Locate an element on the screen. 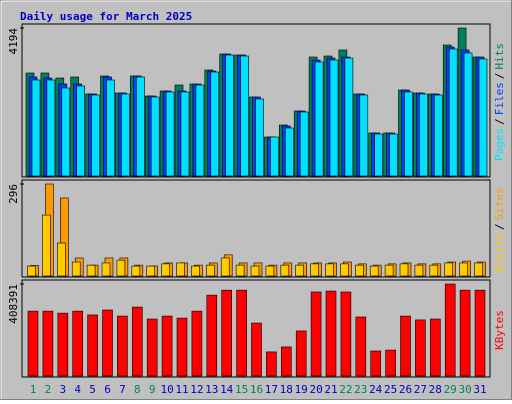  chart-title: Daily usage for March 2025 is located at coordinates (106, 16).